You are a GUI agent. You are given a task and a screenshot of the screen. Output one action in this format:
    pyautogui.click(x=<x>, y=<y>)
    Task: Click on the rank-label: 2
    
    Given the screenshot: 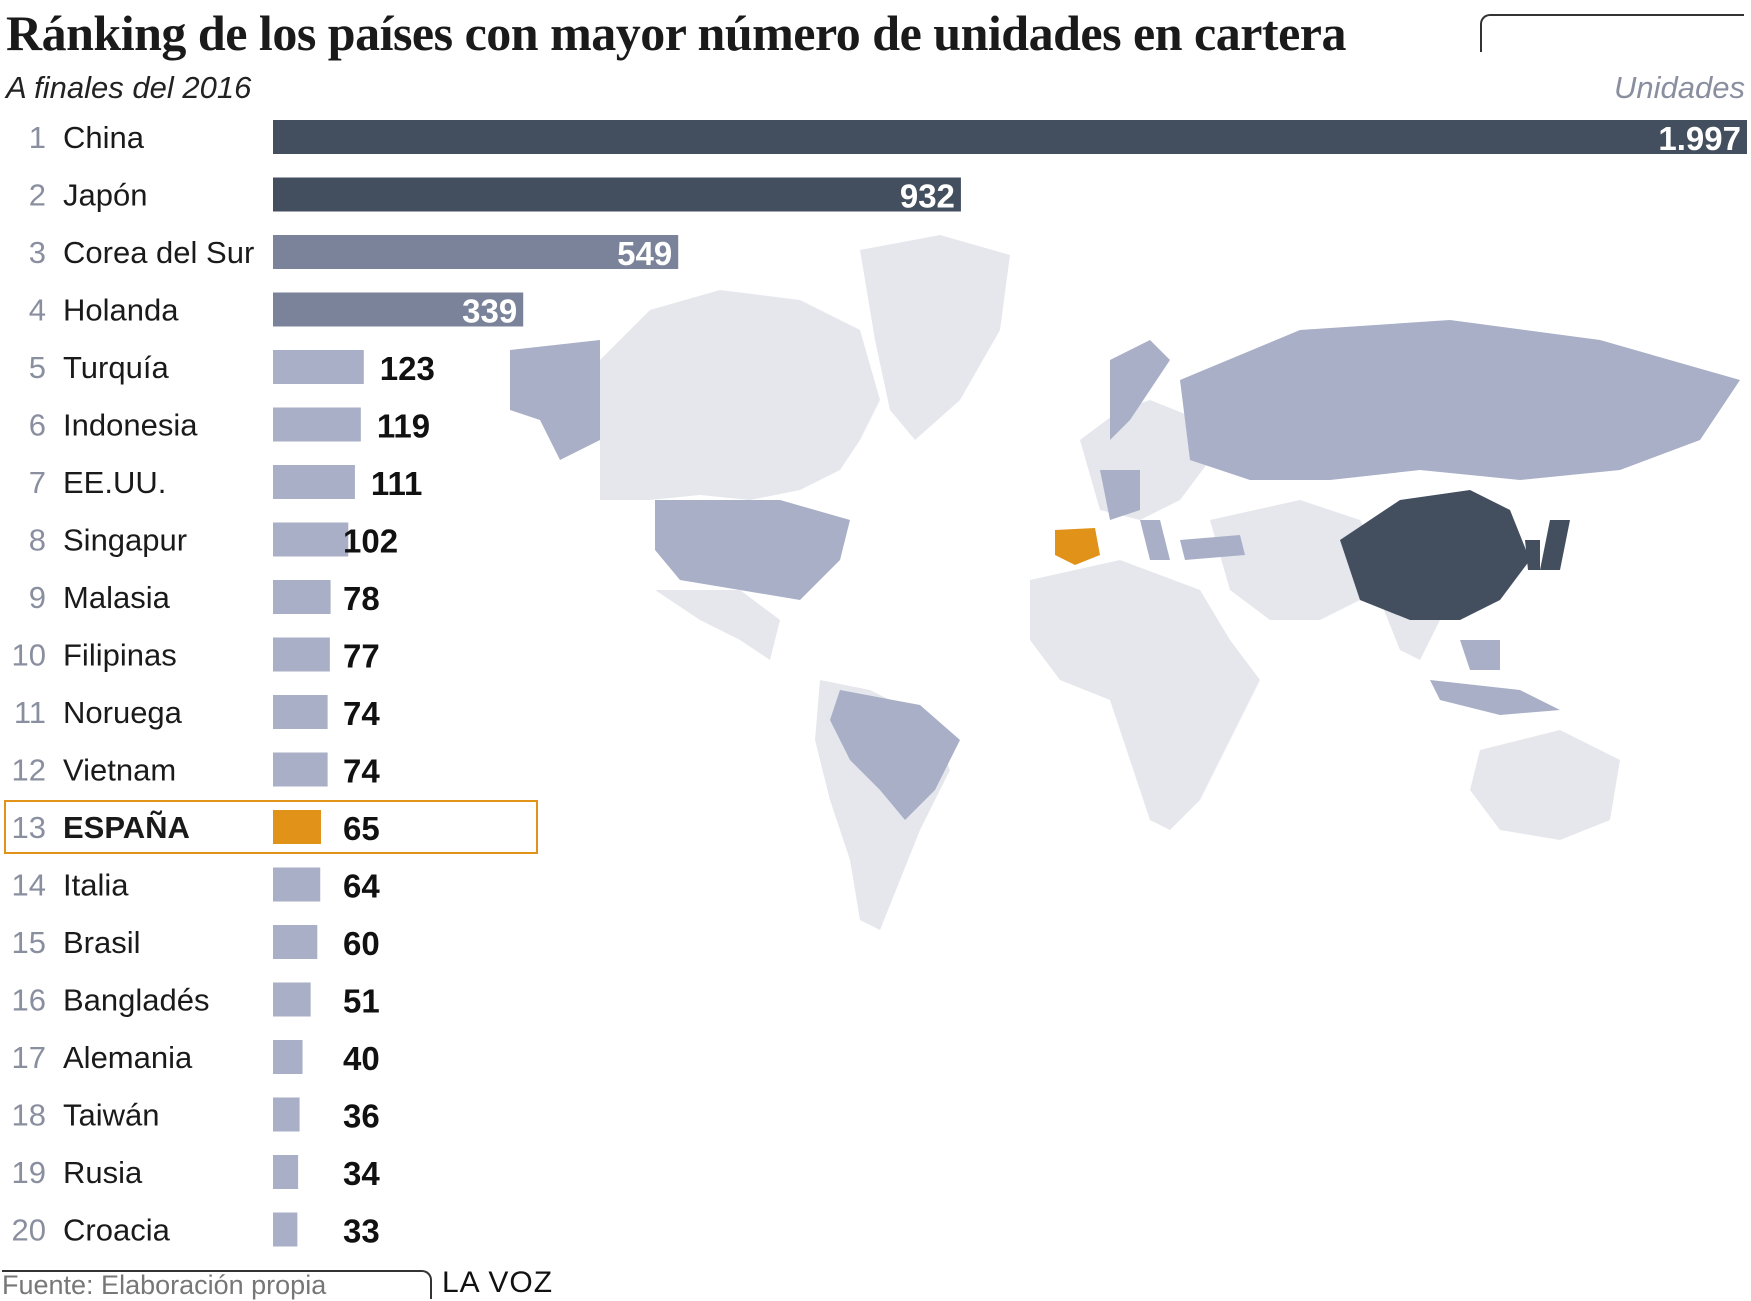 What is the action you would take?
    pyautogui.click(x=37, y=195)
    